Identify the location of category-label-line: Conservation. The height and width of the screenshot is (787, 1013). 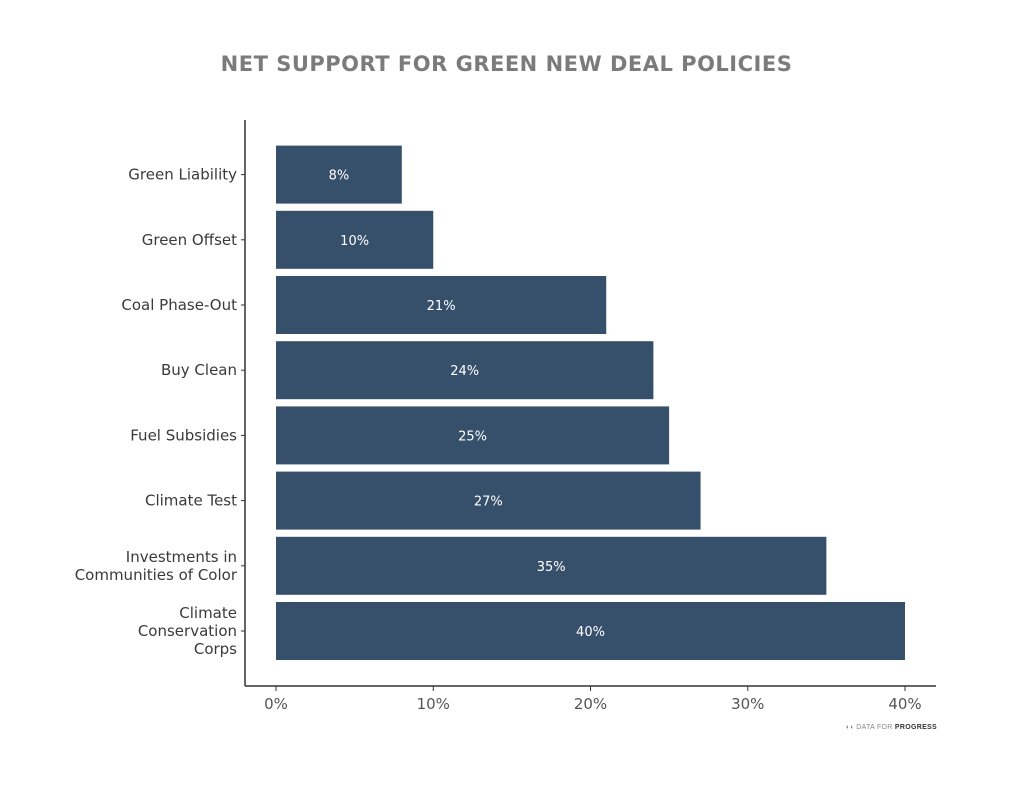
(187, 631).